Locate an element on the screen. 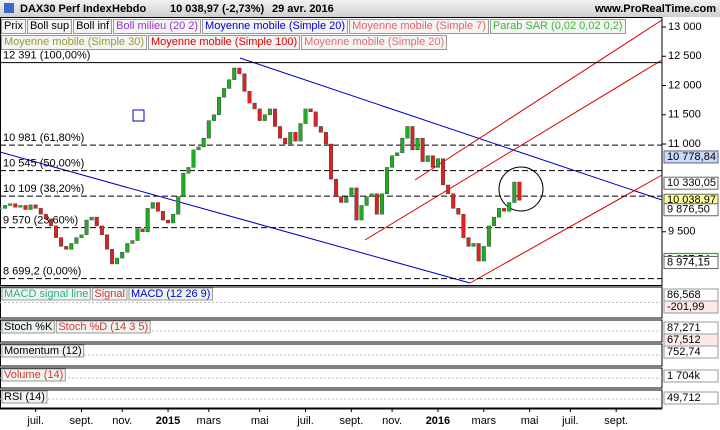  price-tag-label: 10 038,97 is located at coordinates (691, 200).